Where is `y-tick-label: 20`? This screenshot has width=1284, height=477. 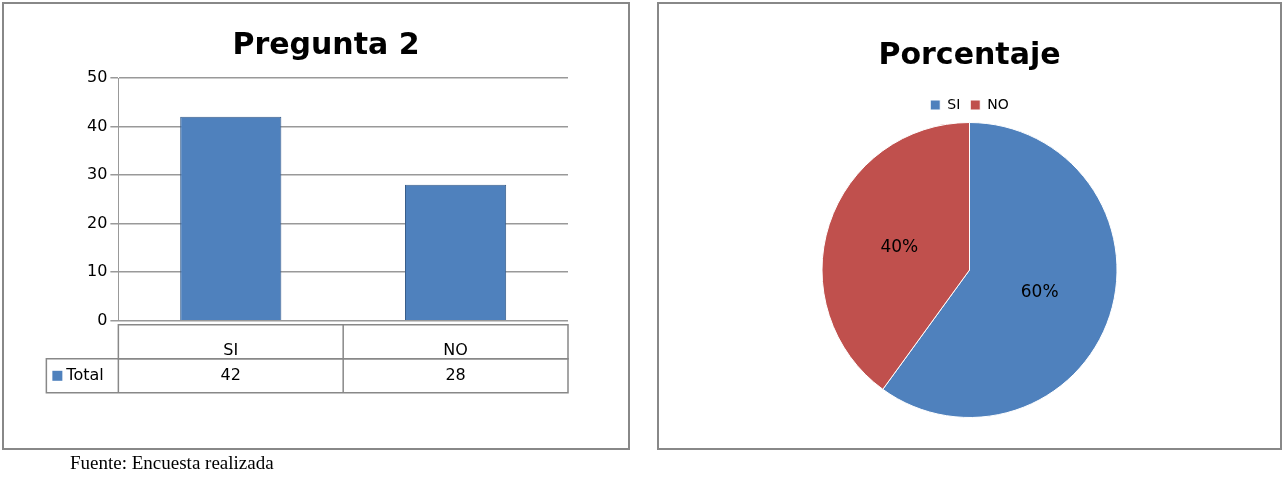
y-tick-label: 20 is located at coordinates (97, 222).